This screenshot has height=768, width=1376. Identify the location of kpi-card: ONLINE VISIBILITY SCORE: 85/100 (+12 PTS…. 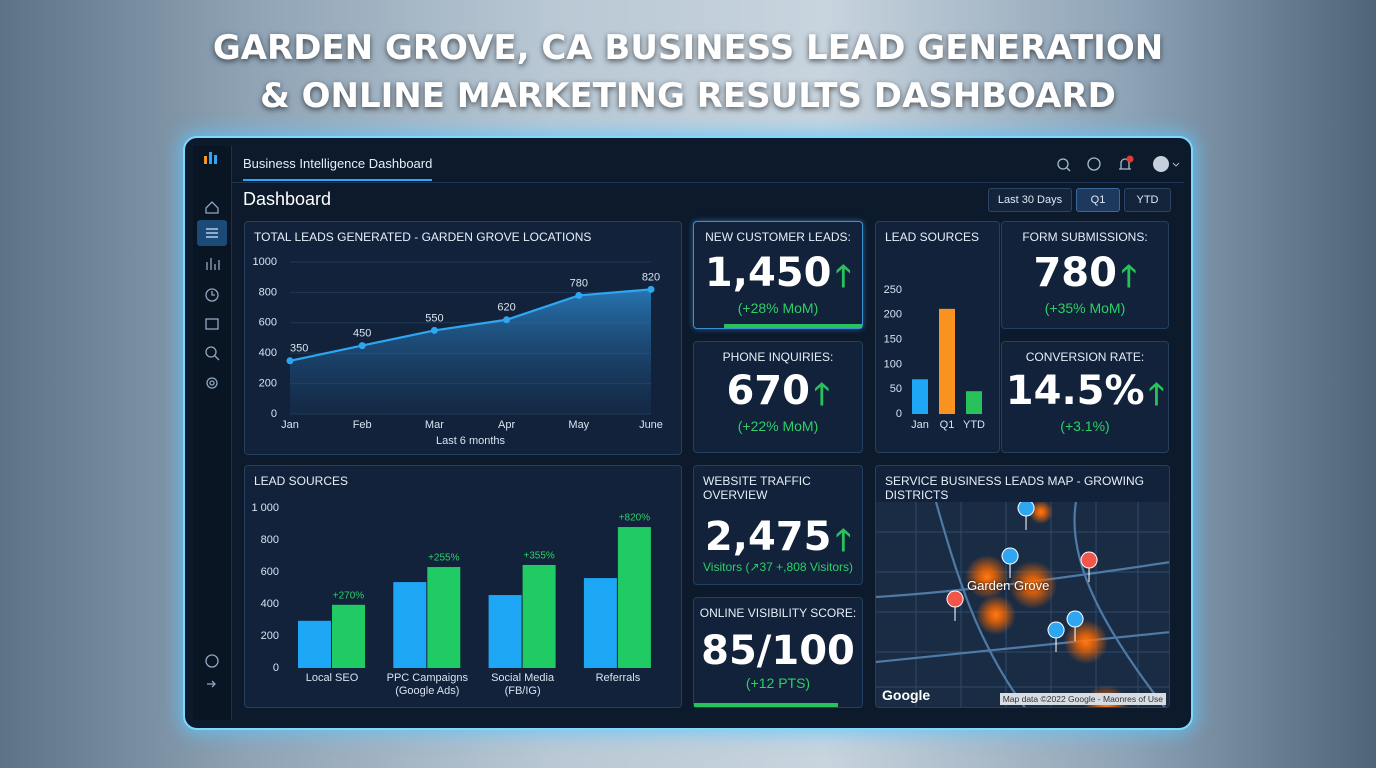
(778, 652).